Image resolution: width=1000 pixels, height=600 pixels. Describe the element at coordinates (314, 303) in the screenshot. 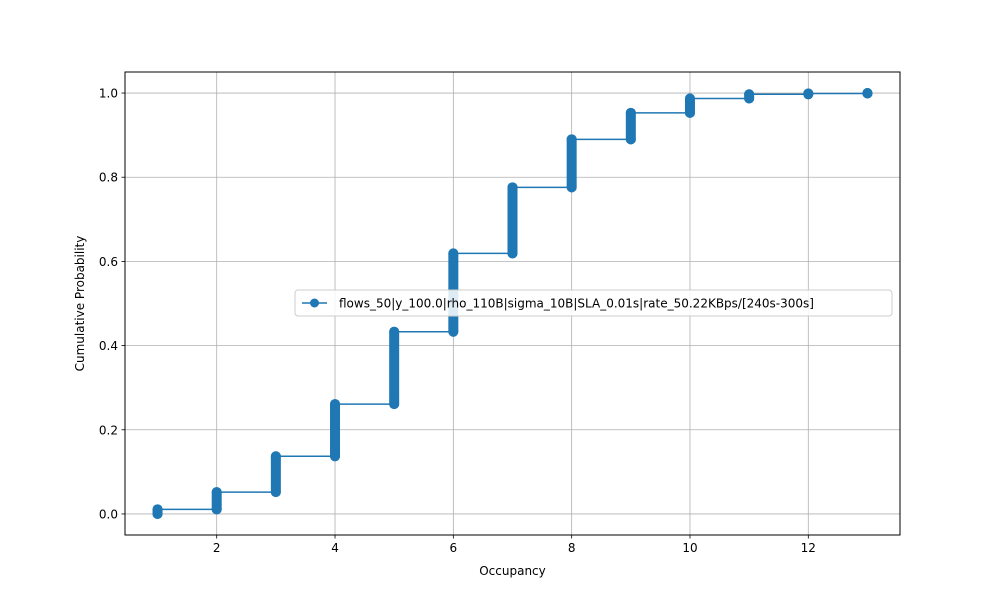

I see `legend-marker-swatch` at that location.